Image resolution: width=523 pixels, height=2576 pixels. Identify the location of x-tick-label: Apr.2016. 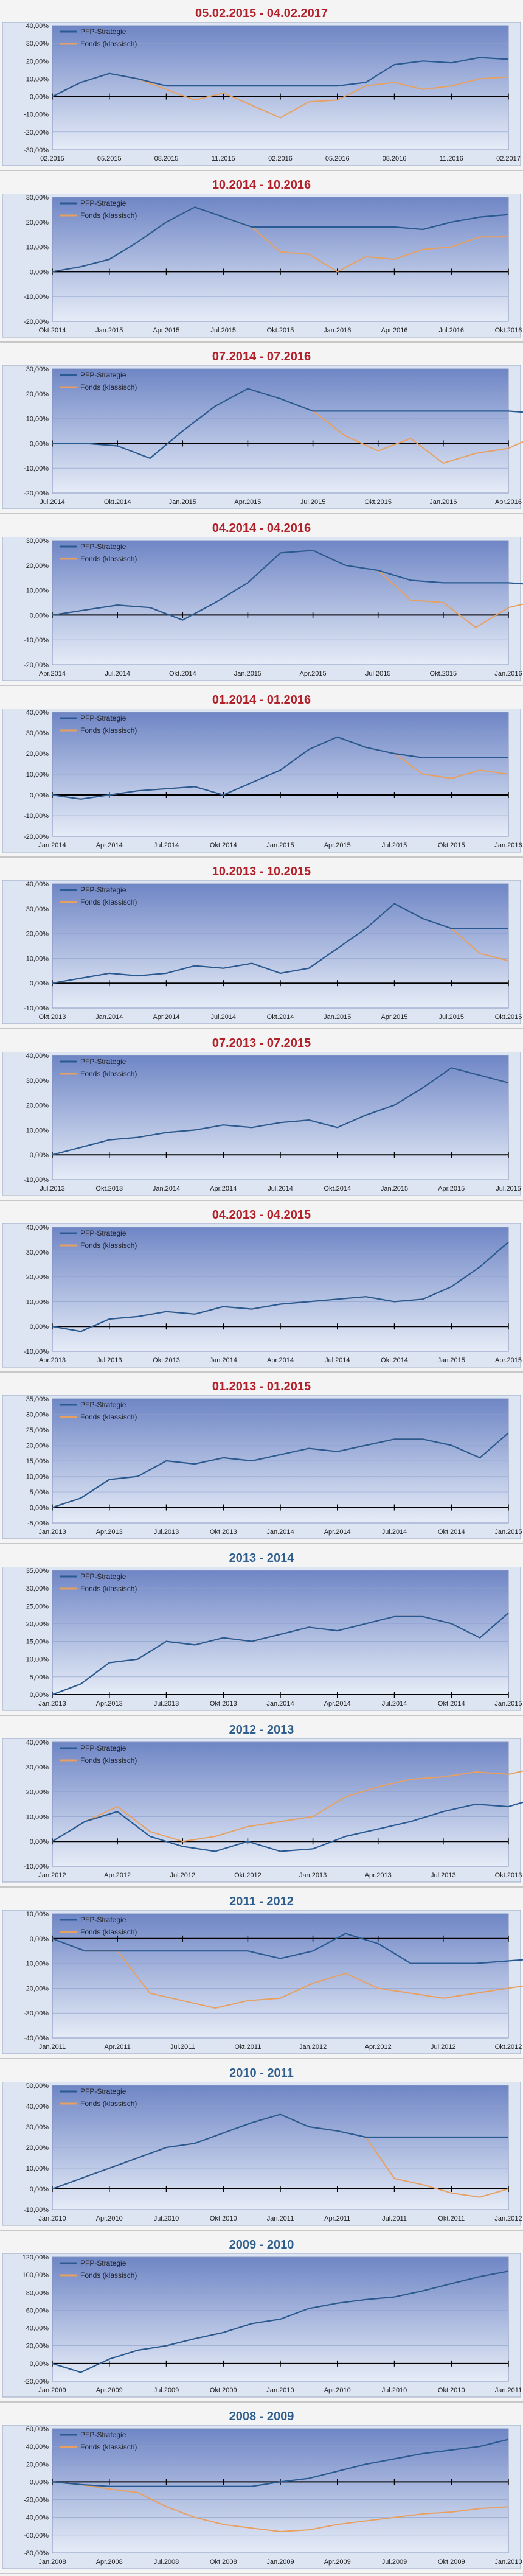
(394, 330).